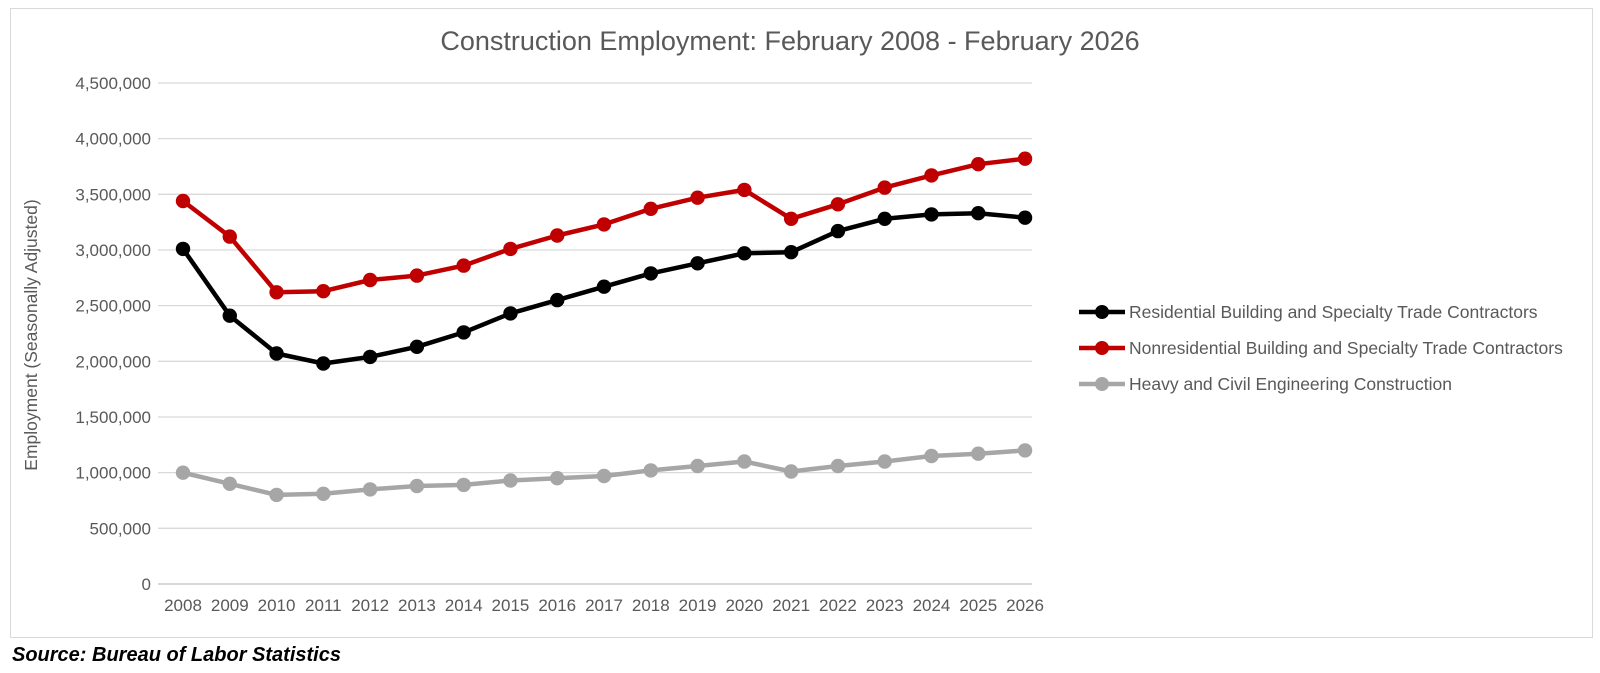 This screenshot has width=1600, height=673. Describe the element at coordinates (113, 473) in the screenshot. I see `y-tick-label: 1,000,000` at that location.